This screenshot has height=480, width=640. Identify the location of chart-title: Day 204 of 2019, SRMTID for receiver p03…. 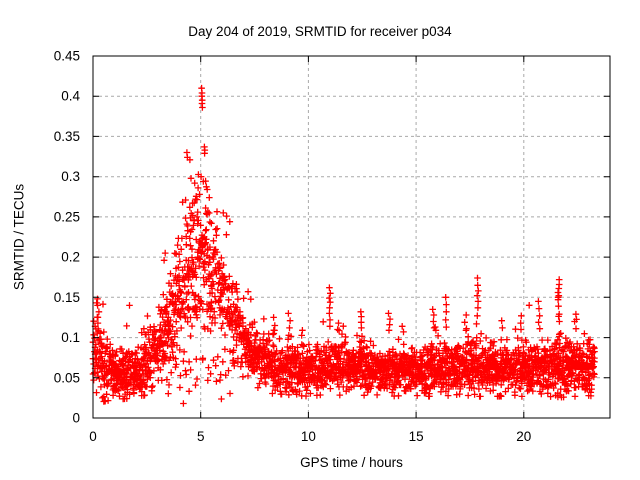
(320, 31).